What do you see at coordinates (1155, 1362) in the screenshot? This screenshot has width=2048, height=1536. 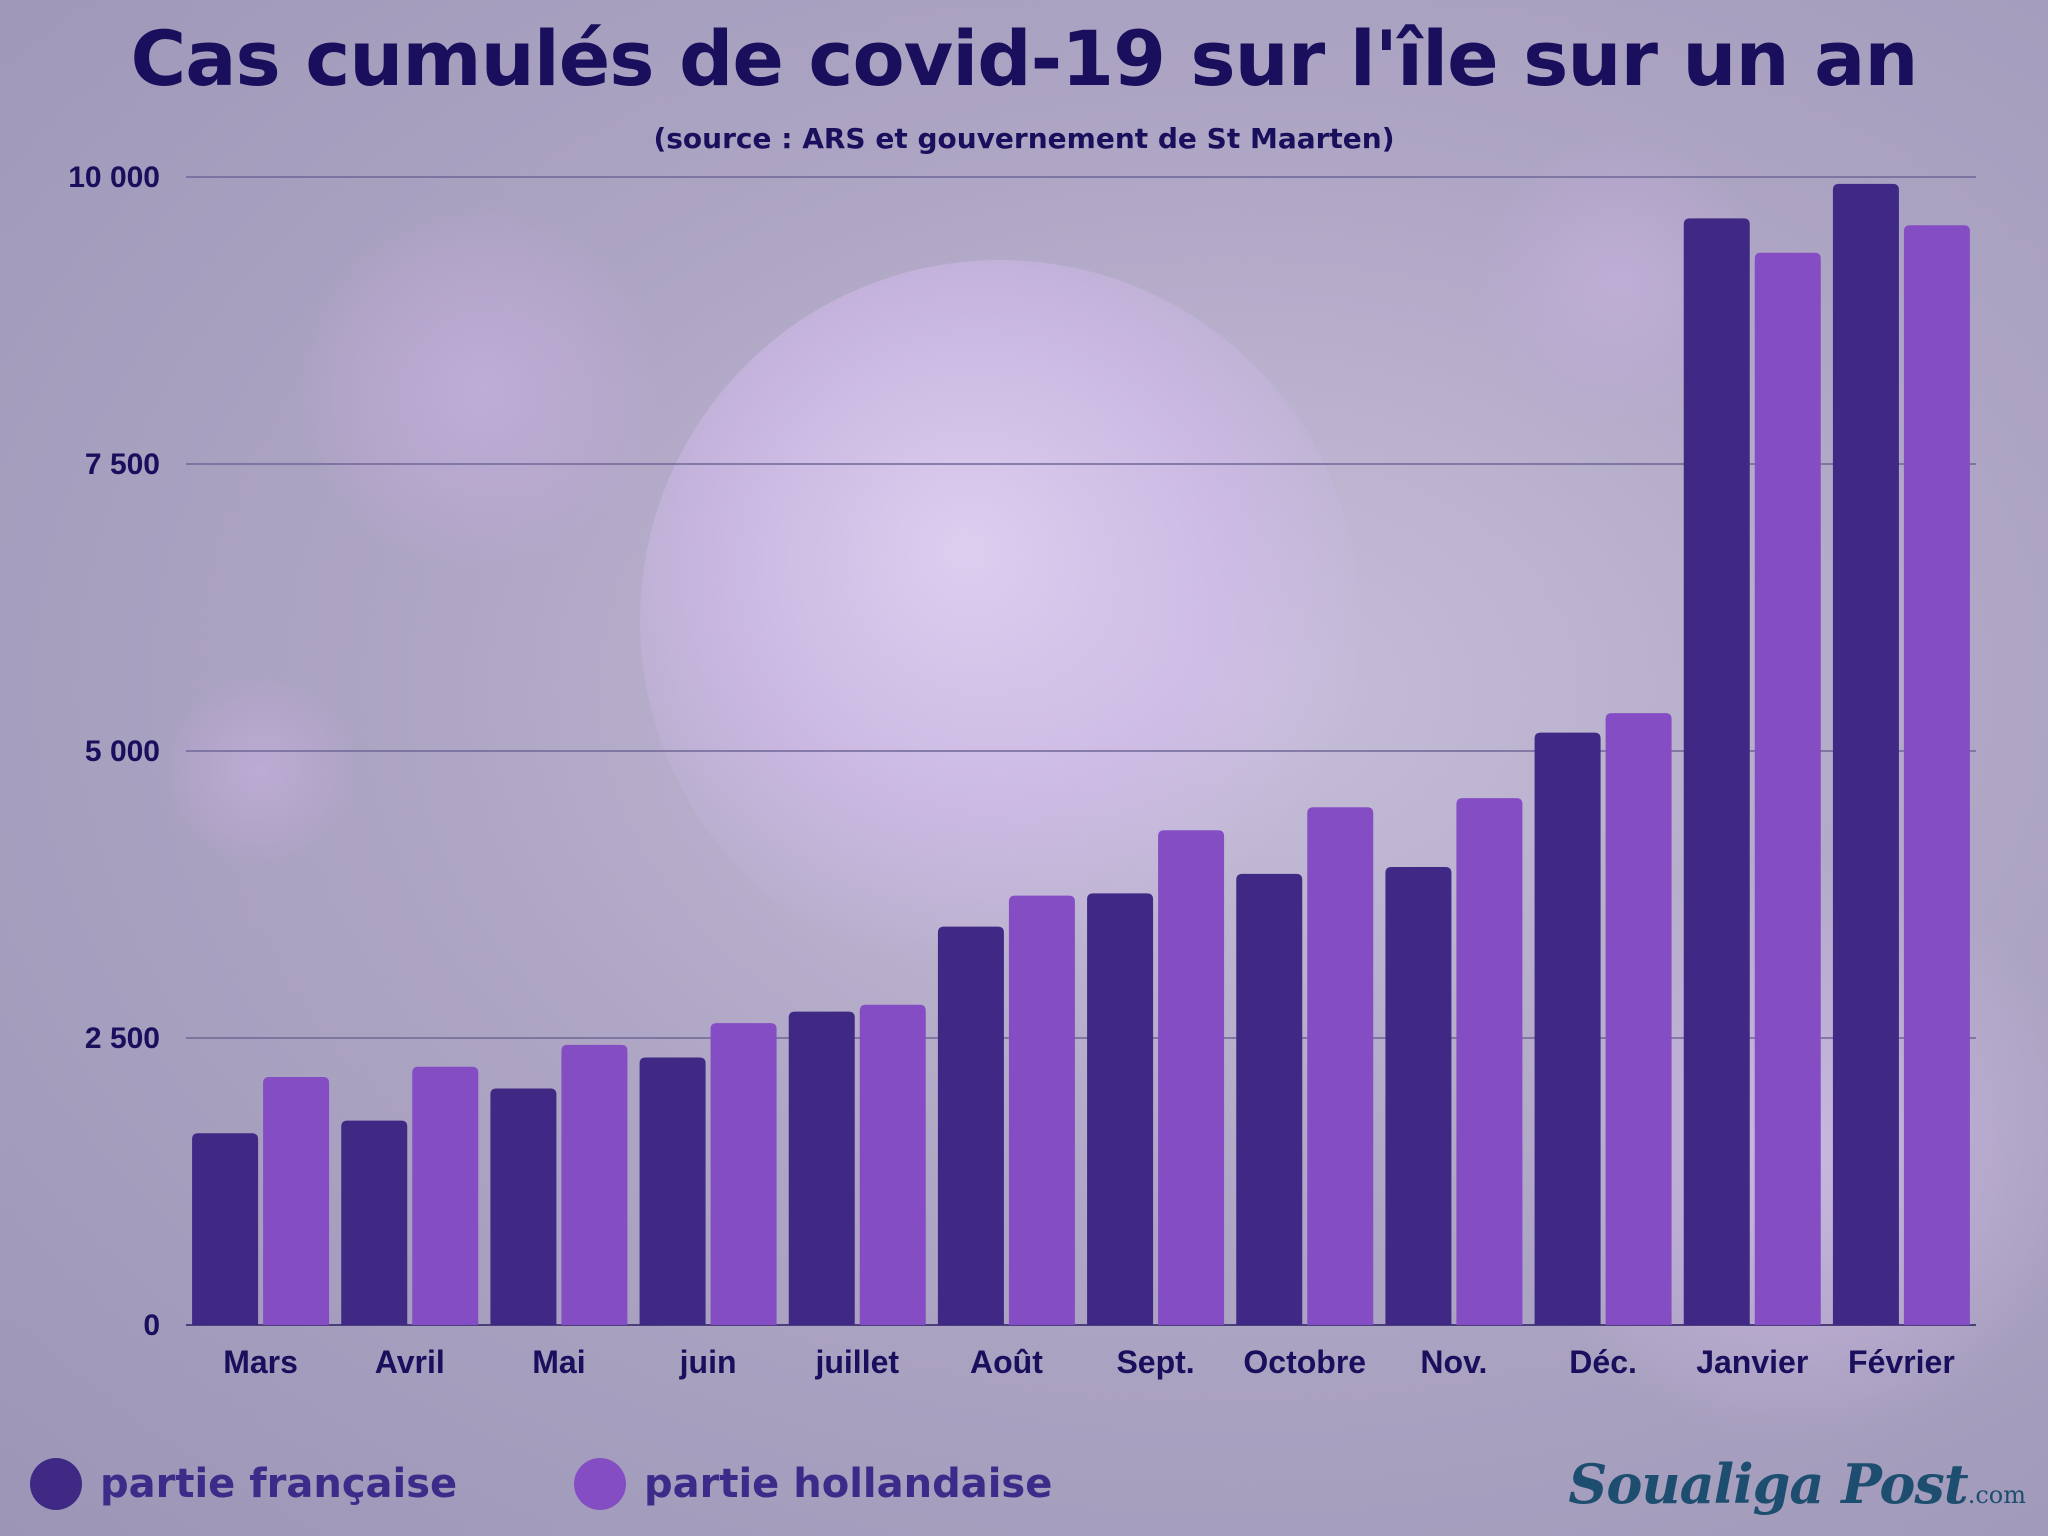 I see `x-tick-label: Sept.` at bounding box center [1155, 1362].